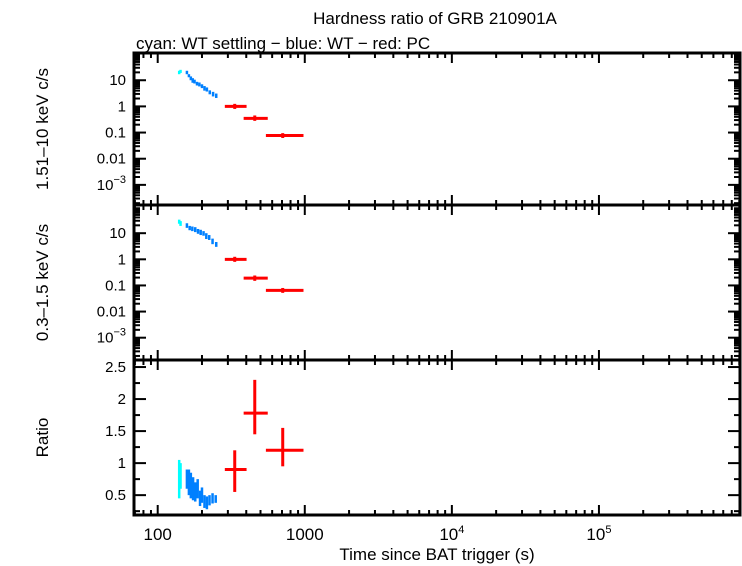 The image size is (742, 566). Describe the element at coordinates (283, 43) in the screenshot. I see `chart-subtitle: cyan: WT settling − blue: WT − red: PC` at that location.